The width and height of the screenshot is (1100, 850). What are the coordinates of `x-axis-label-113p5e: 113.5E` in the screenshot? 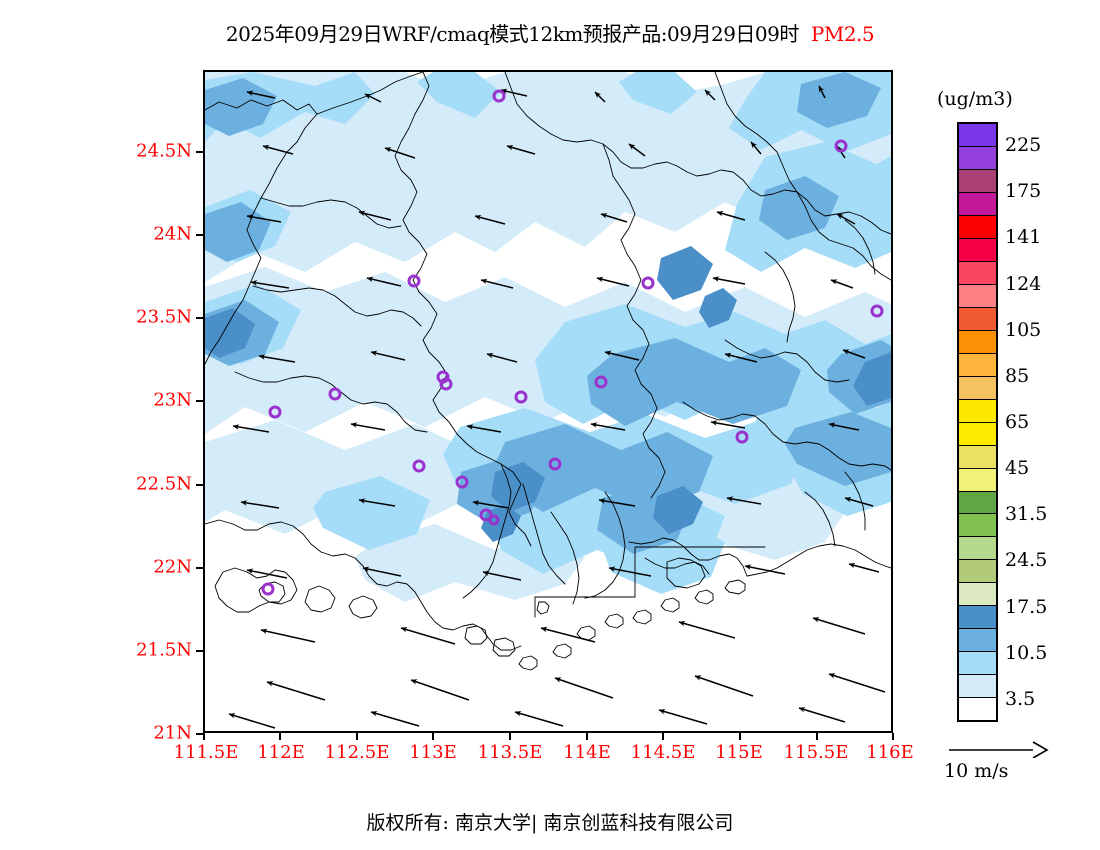 It's located at (510, 752).